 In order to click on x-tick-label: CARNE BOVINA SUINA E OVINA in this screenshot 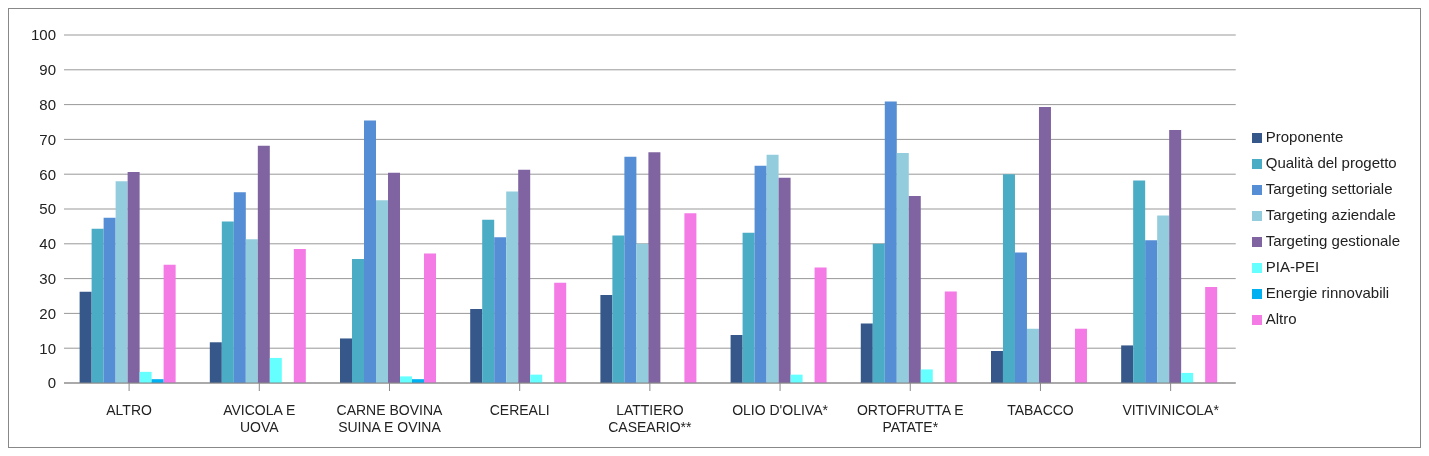, I will do `click(390, 418)`.